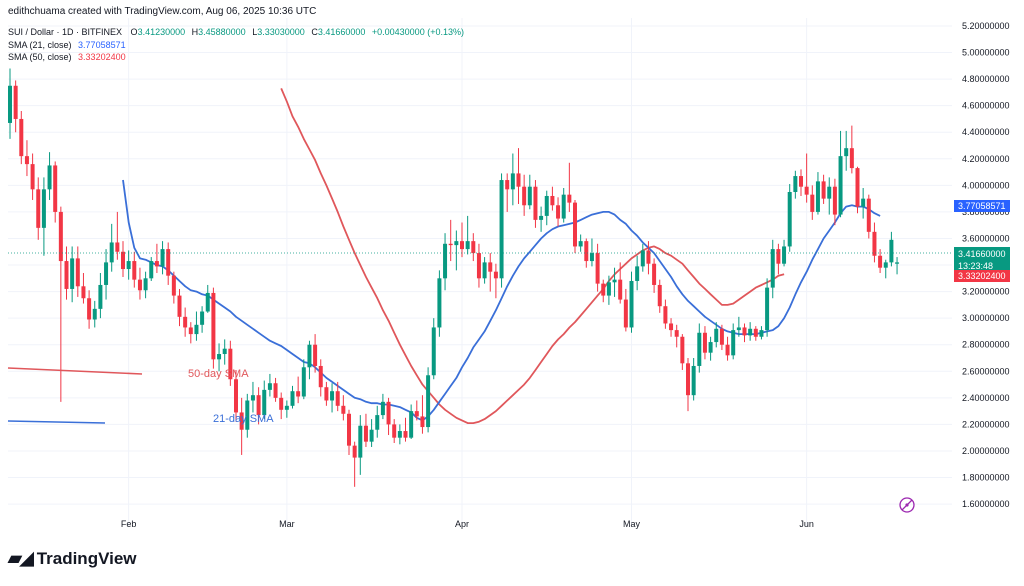  Describe the element at coordinates (986, 451) in the screenshot. I see `y-tick-label: 2.00000000` at that location.